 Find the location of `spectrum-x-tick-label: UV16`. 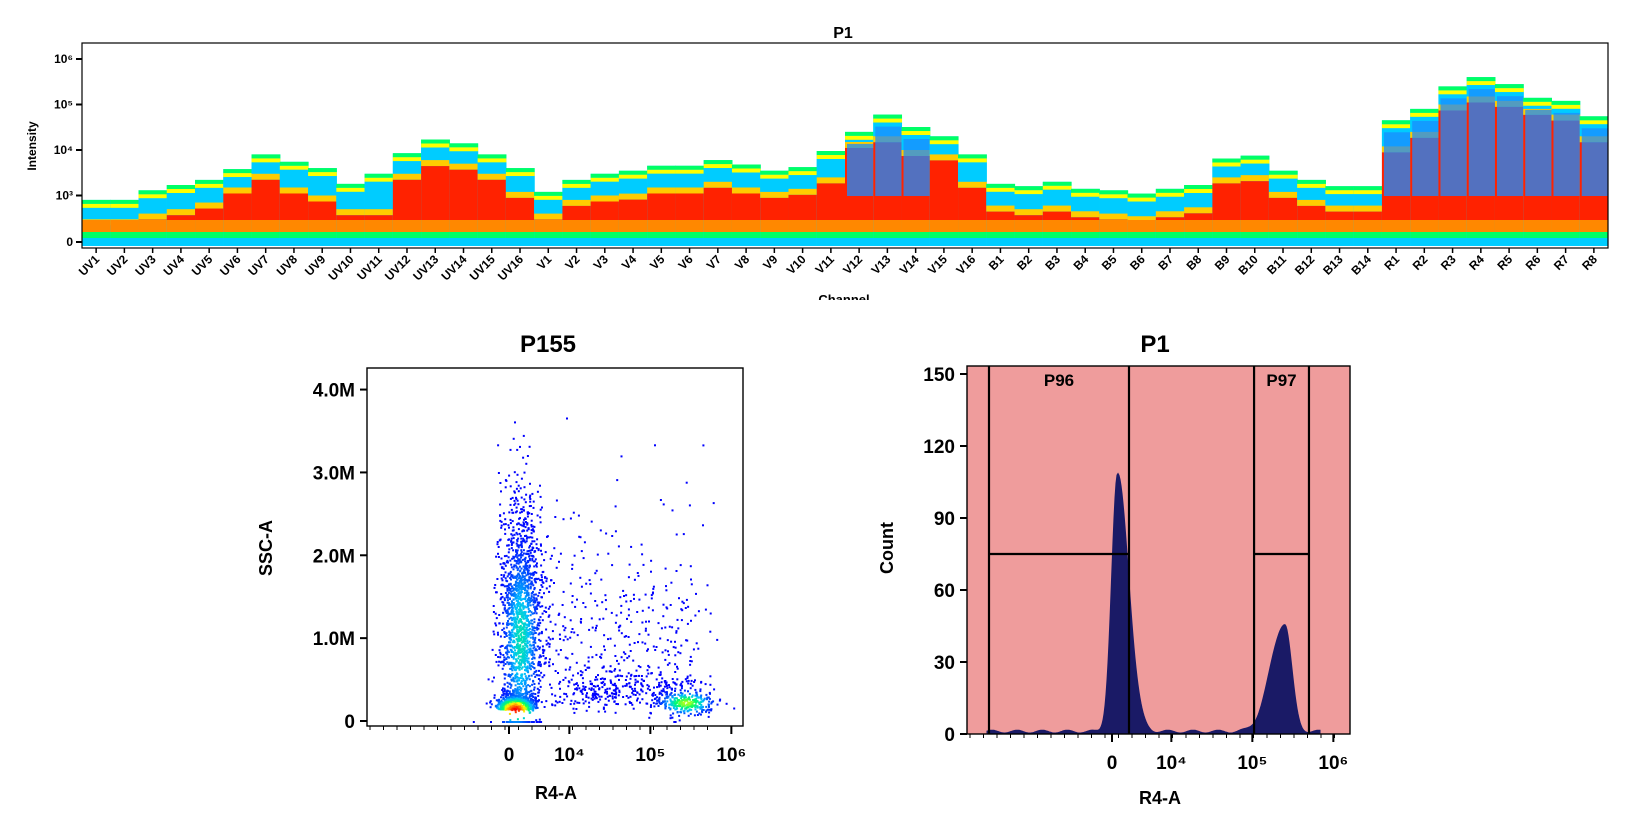

spectrum-x-tick-label: UV16 is located at coordinates (510, 267).